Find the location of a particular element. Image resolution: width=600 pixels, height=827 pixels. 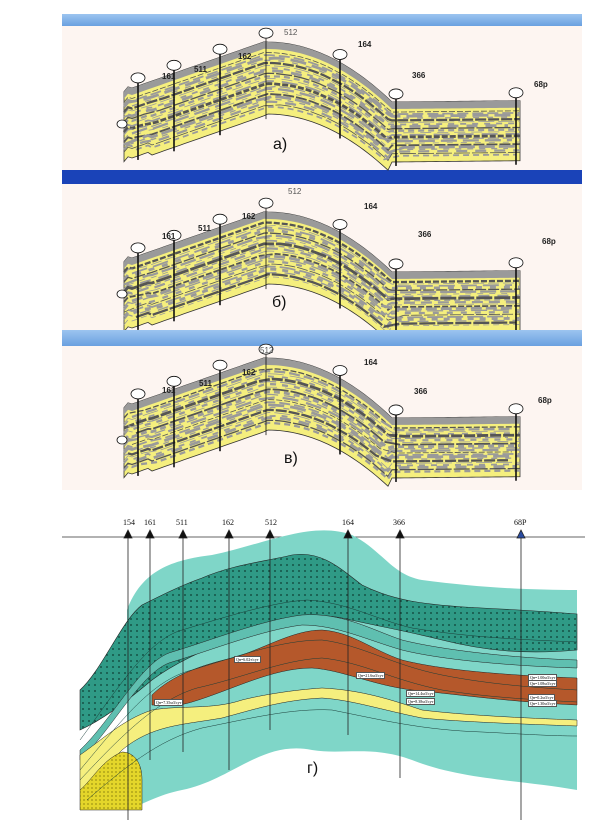

flow-rate-tag: Qн=21.6м3/сут is located at coordinates (371, 675).